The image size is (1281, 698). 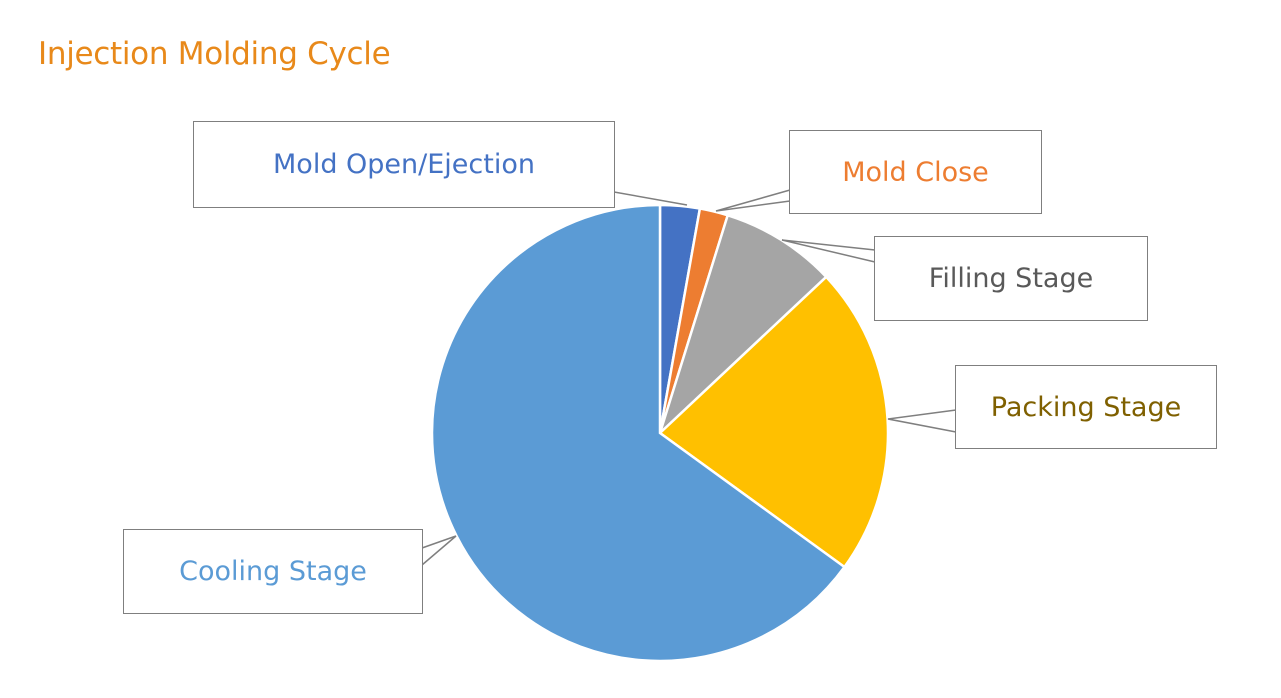 I want to click on leader-line-packing, so click(x=922, y=421).